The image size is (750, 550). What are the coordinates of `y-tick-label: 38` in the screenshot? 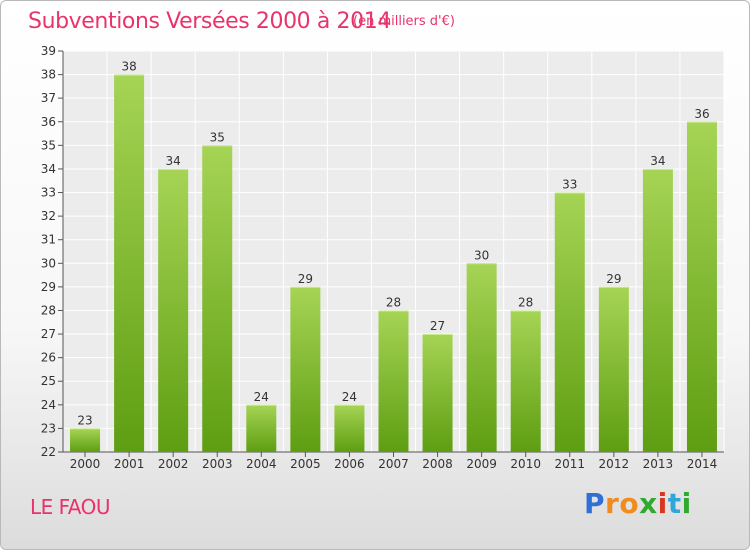 It's located at (48, 75).